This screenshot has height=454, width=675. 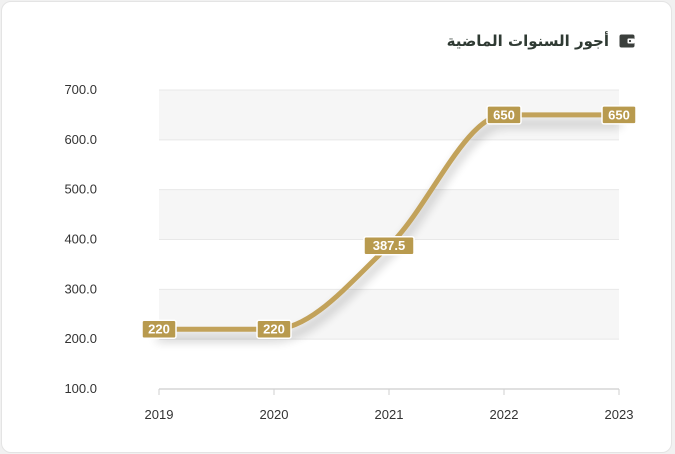 What do you see at coordinates (389, 414) in the screenshot?
I see `x-tick-label: 2021` at bounding box center [389, 414].